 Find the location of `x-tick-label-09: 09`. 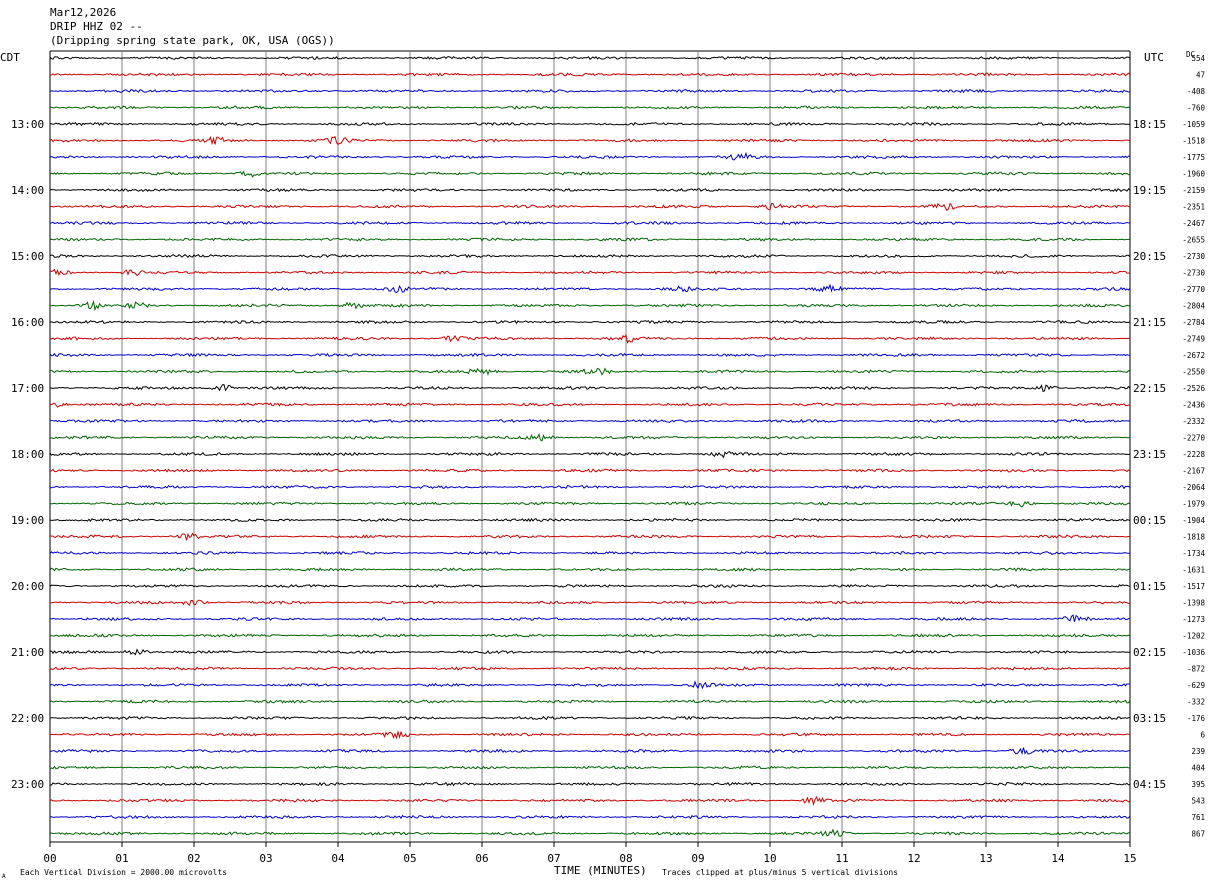

x-tick-label-09: 09 is located at coordinates (697, 858).